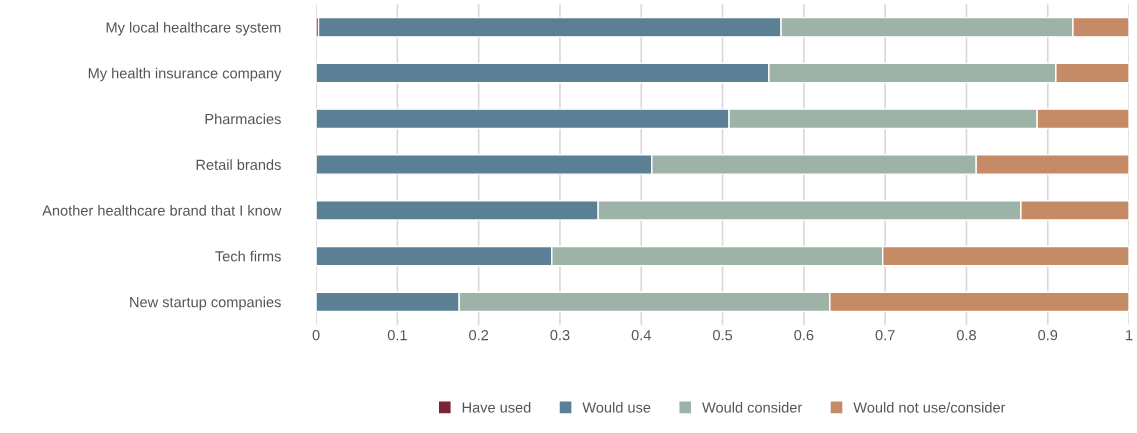 The width and height of the screenshot is (1137, 433). I want to click on y-tick-label: Tech firms, so click(248, 256).